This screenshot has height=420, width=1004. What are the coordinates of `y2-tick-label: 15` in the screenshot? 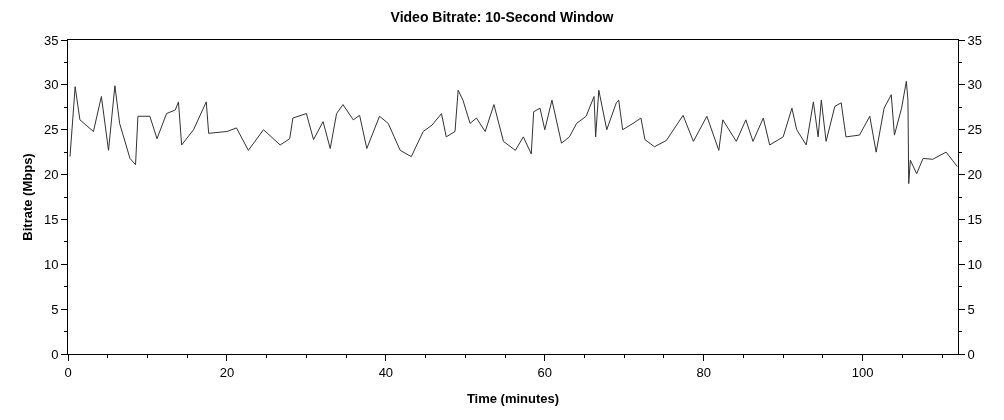 It's located at (975, 219).